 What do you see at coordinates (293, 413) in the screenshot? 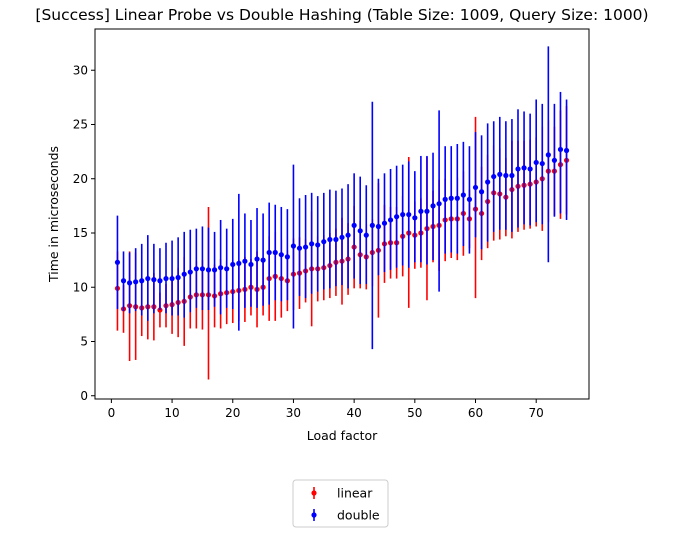
I see `x-tick-label: 30` at bounding box center [293, 413].